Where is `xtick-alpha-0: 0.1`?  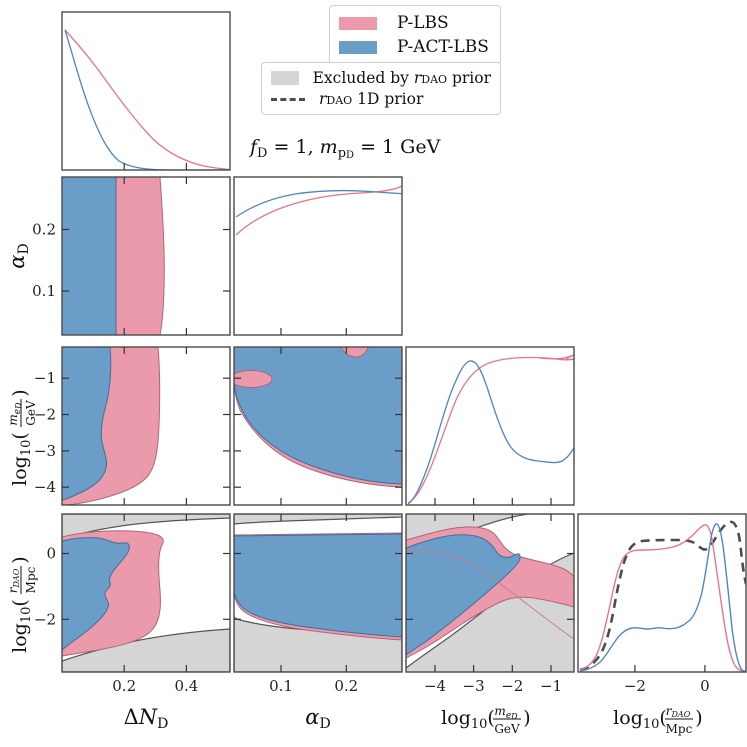 xtick-alpha-0: 0.1 is located at coordinates (281, 686).